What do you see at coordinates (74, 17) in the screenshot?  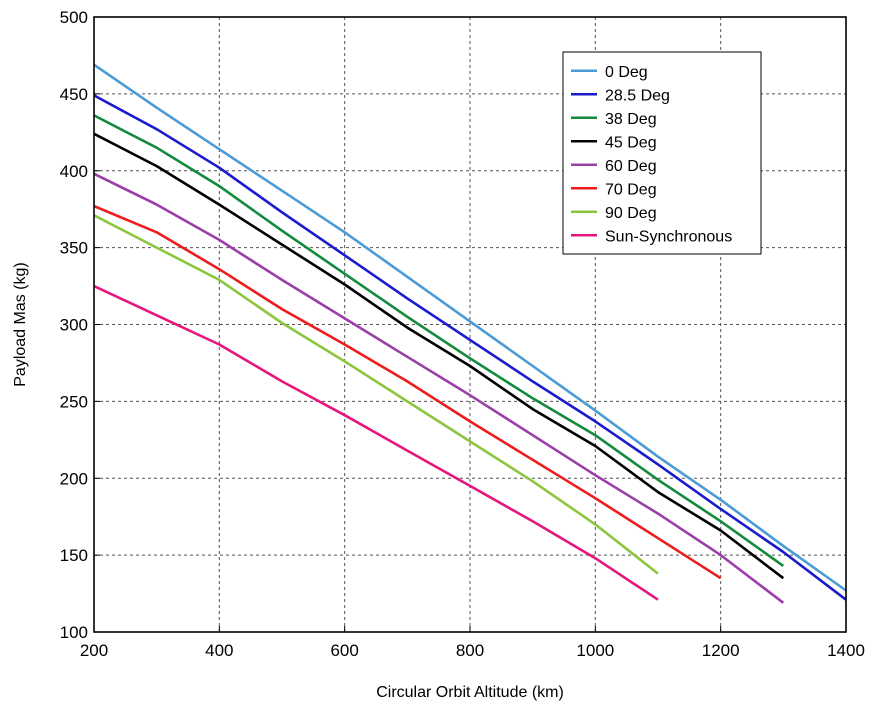 I see `y-tick-label: 500` at bounding box center [74, 17].